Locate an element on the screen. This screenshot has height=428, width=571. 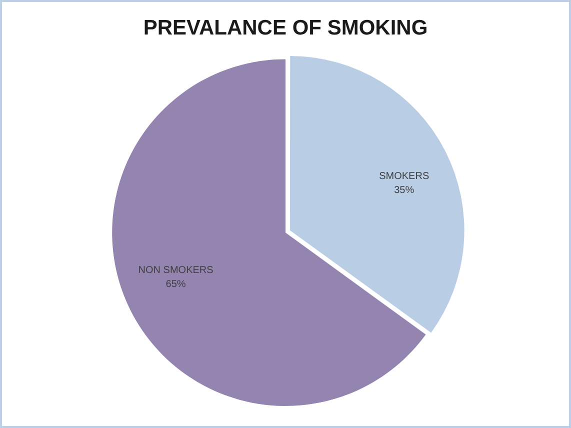
slice-label: NON SMOKERS is located at coordinates (176, 270).